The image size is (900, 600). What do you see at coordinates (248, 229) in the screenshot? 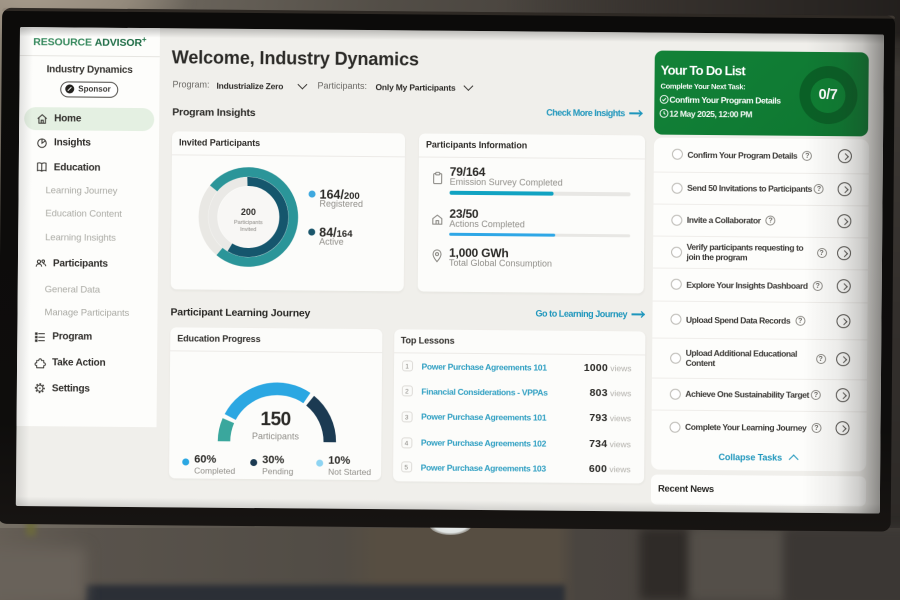
I see `svg-text: Invited` at bounding box center [248, 229].